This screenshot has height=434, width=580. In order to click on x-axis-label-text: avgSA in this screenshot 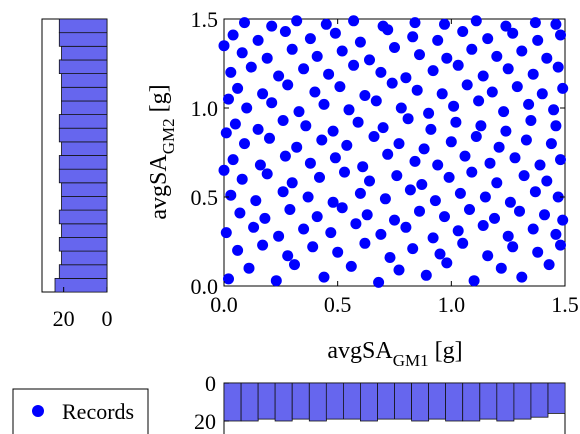, I will do `click(360, 351)`.